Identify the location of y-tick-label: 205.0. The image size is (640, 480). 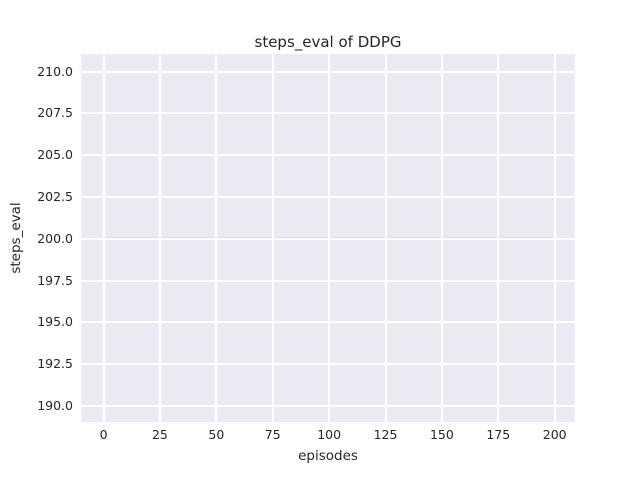
(55, 155).